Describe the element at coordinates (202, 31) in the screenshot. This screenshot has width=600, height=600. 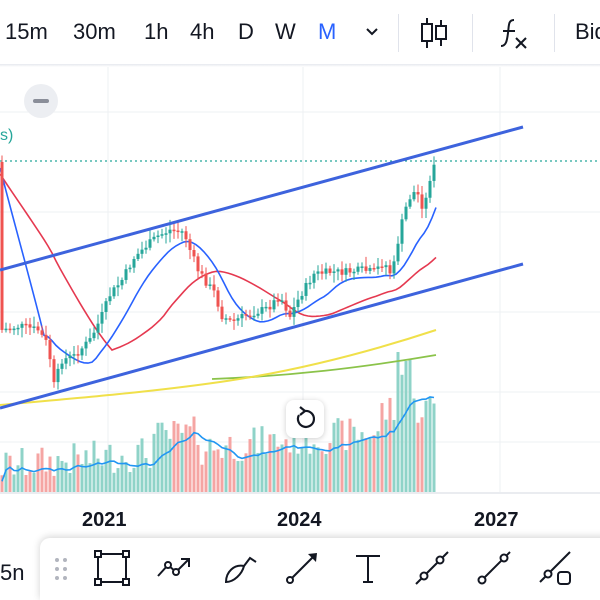
I see `interval-4h: 4h` at that location.